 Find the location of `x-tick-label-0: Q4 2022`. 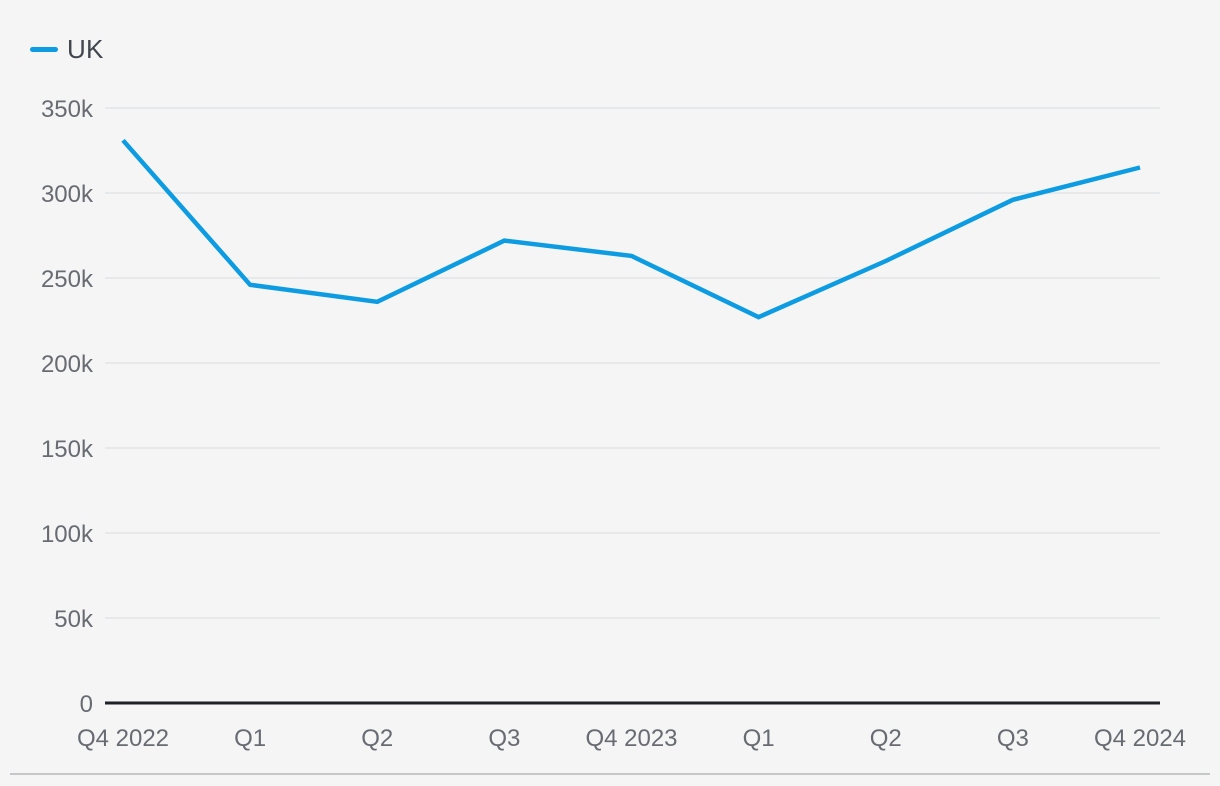

x-tick-label-0: Q4 2022 is located at coordinates (123, 738).